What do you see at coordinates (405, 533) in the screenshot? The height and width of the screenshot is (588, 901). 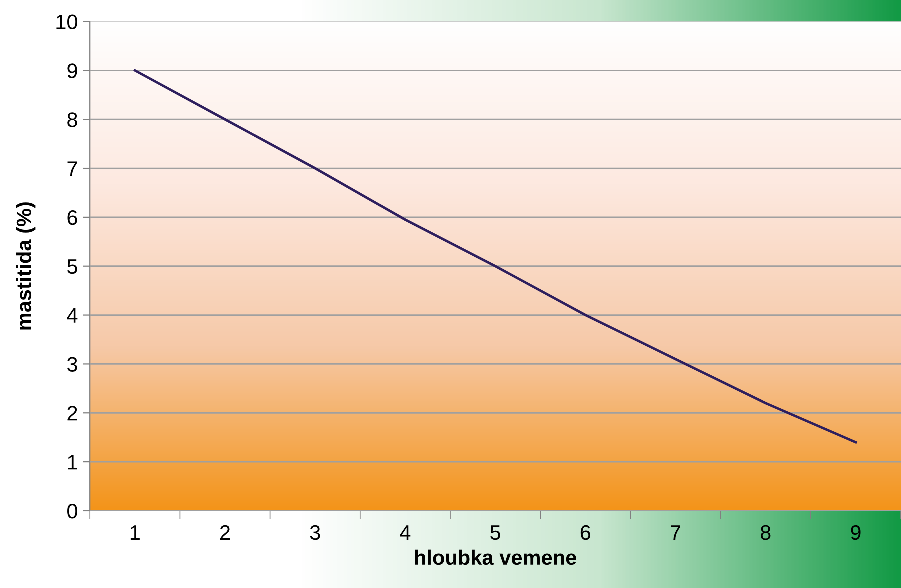 I see `x-tick-label: 4` at bounding box center [405, 533].